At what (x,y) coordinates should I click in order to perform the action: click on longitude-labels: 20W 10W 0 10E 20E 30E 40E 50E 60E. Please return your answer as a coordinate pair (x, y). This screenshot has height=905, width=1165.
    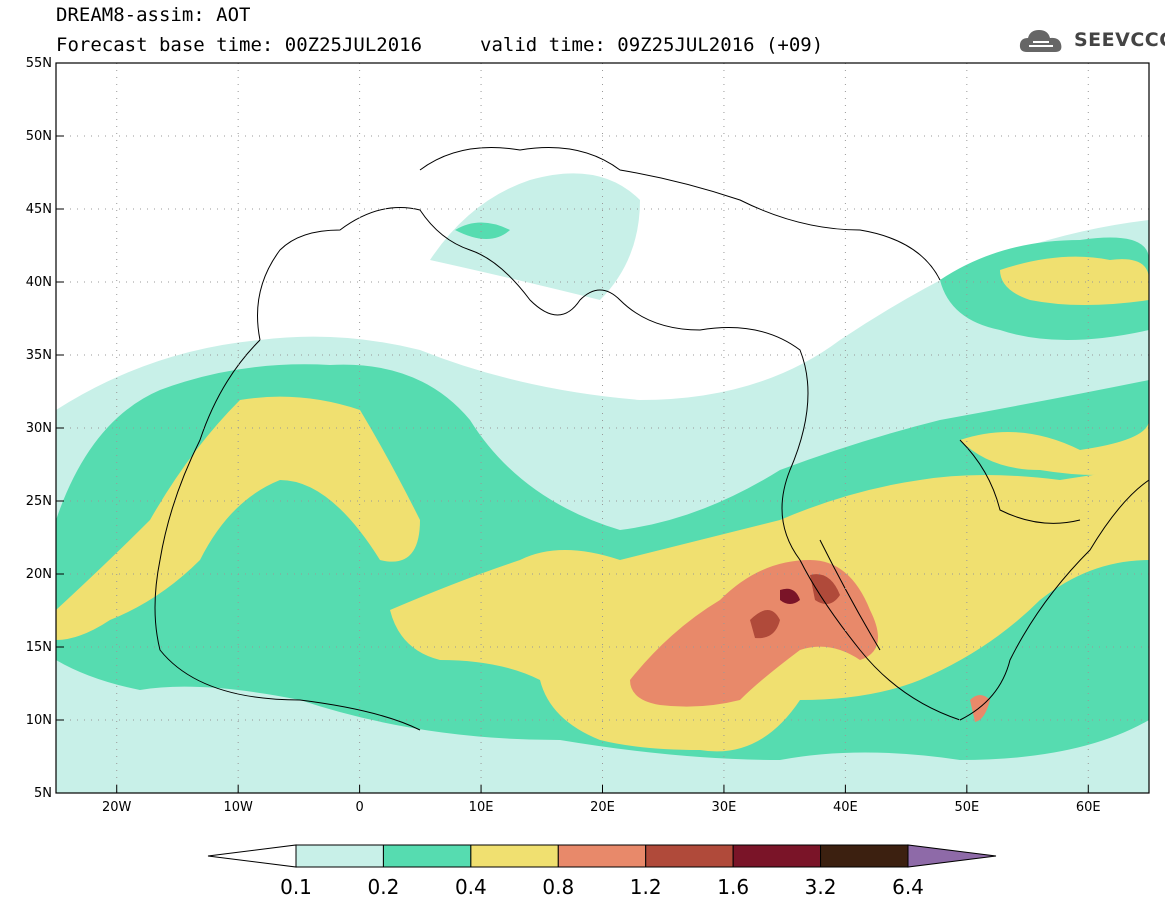
    Looking at the image, I should click on (601, 800).